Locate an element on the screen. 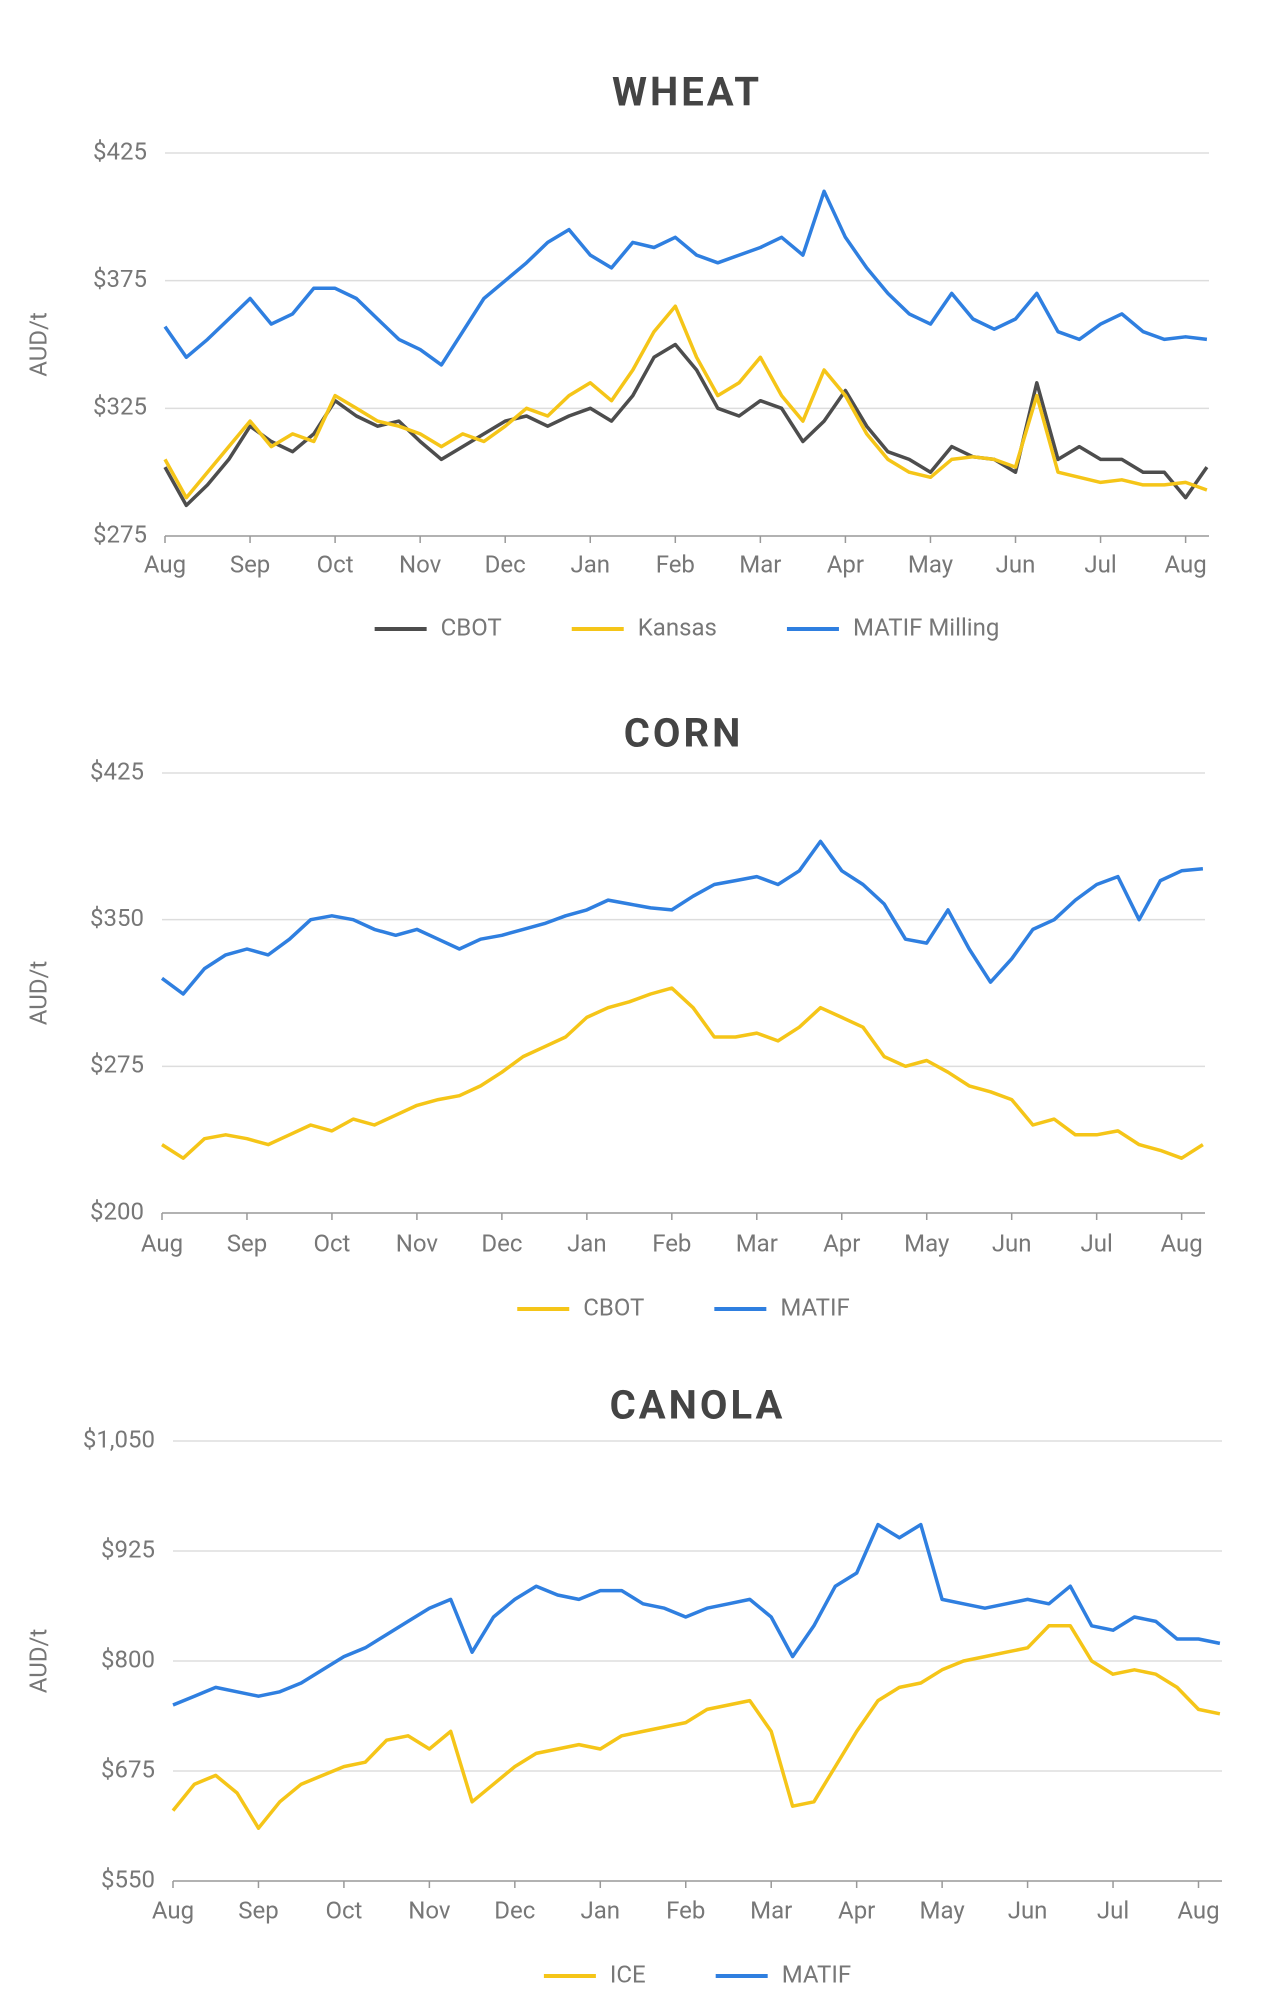 The height and width of the screenshot is (2008, 1273). y-tick-label: $675 is located at coordinates (128, 1769).